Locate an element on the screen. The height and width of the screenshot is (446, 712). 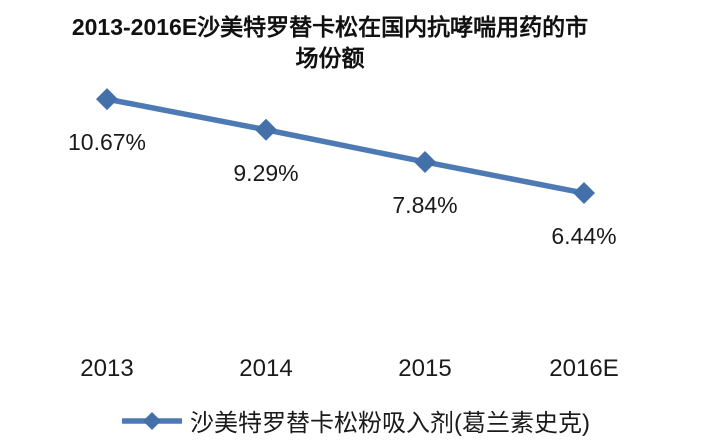
data-label-2016e: 6.44% is located at coordinates (584, 236).